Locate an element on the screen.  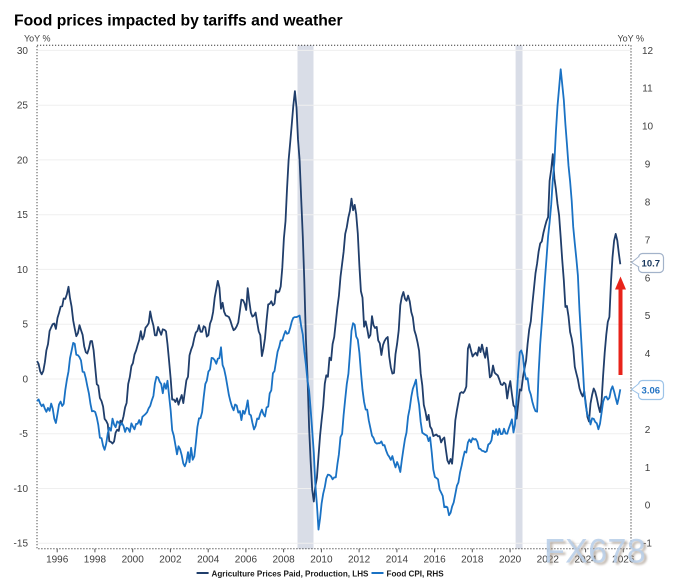
svg-text: 2008 is located at coordinates (283, 560).